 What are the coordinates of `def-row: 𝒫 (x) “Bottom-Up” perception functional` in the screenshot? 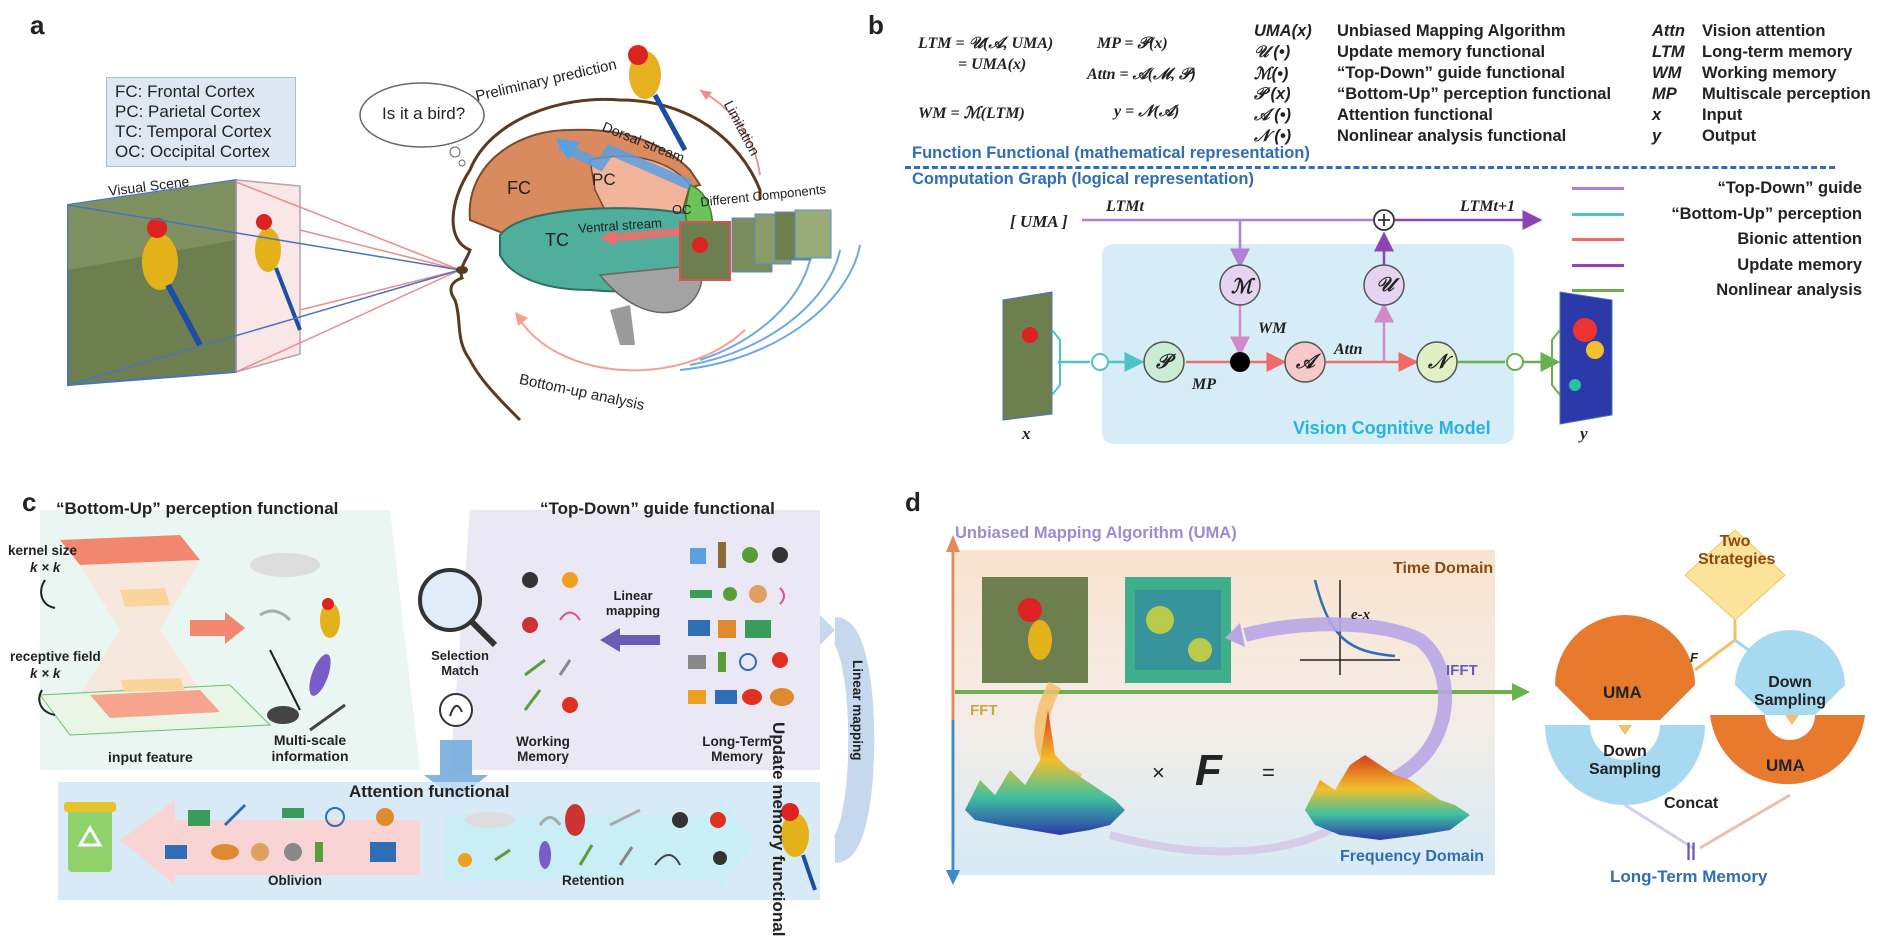 It's located at (1432, 95).